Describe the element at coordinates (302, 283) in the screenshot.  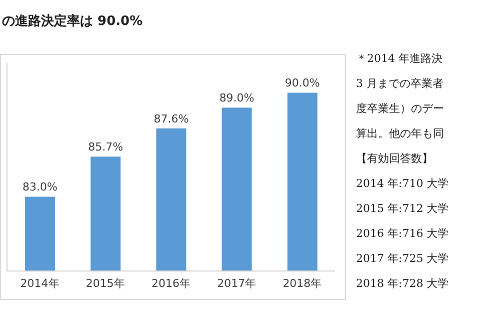
I see `x-tick-label: 2018年` at that location.